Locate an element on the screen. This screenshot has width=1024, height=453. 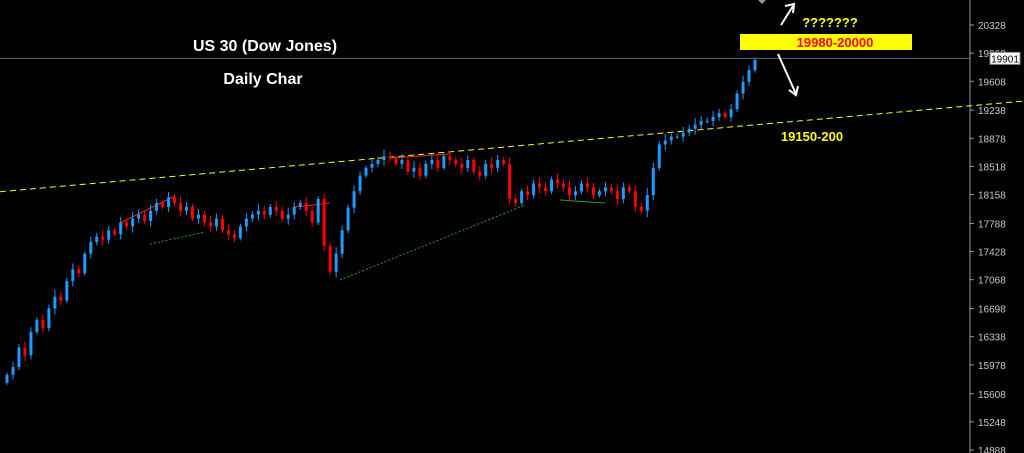
chart-subtitle: Daily Char is located at coordinates (262, 79).